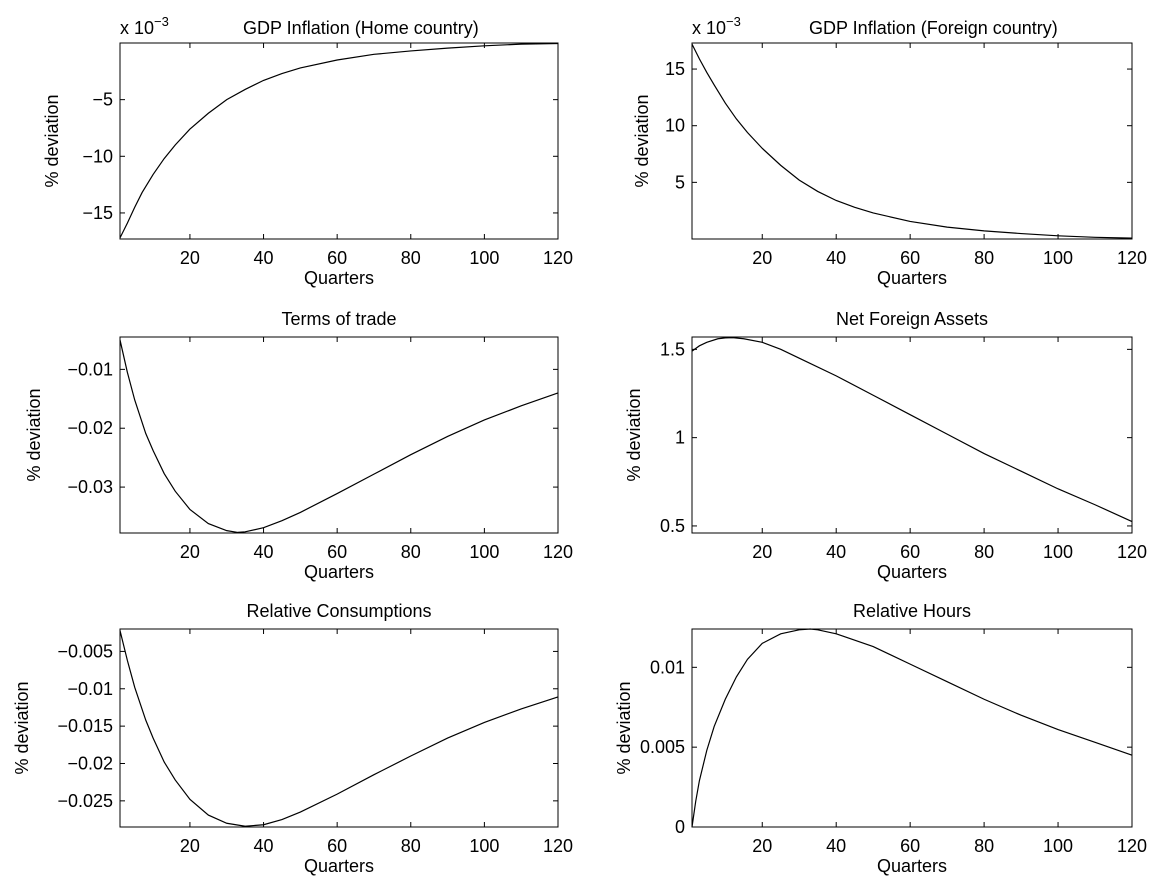  Describe the element at coordinates (85, 726) in the screenshot. I see `y-tick-label: −0.015` at that location.